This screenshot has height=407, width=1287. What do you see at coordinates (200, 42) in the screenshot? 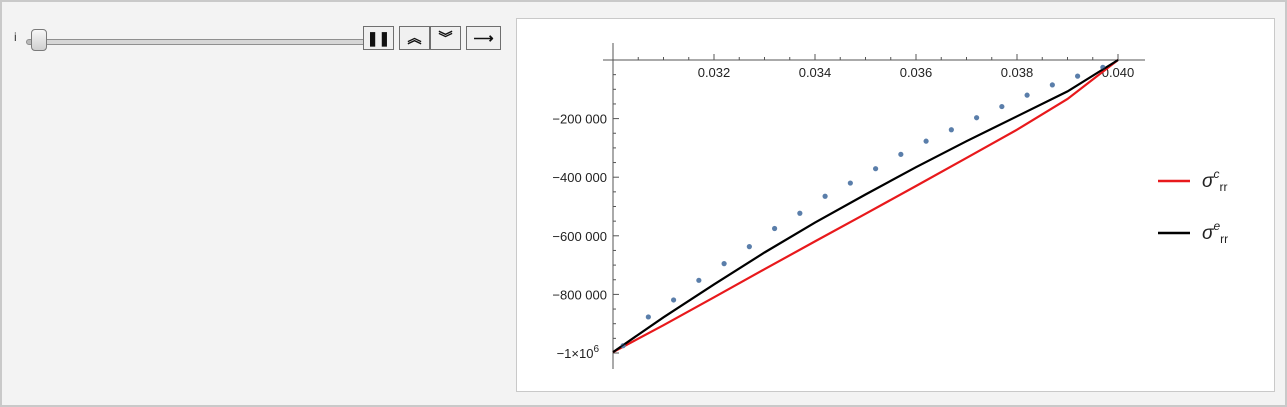
I see `slider-track` at bounding box center [200, 42].